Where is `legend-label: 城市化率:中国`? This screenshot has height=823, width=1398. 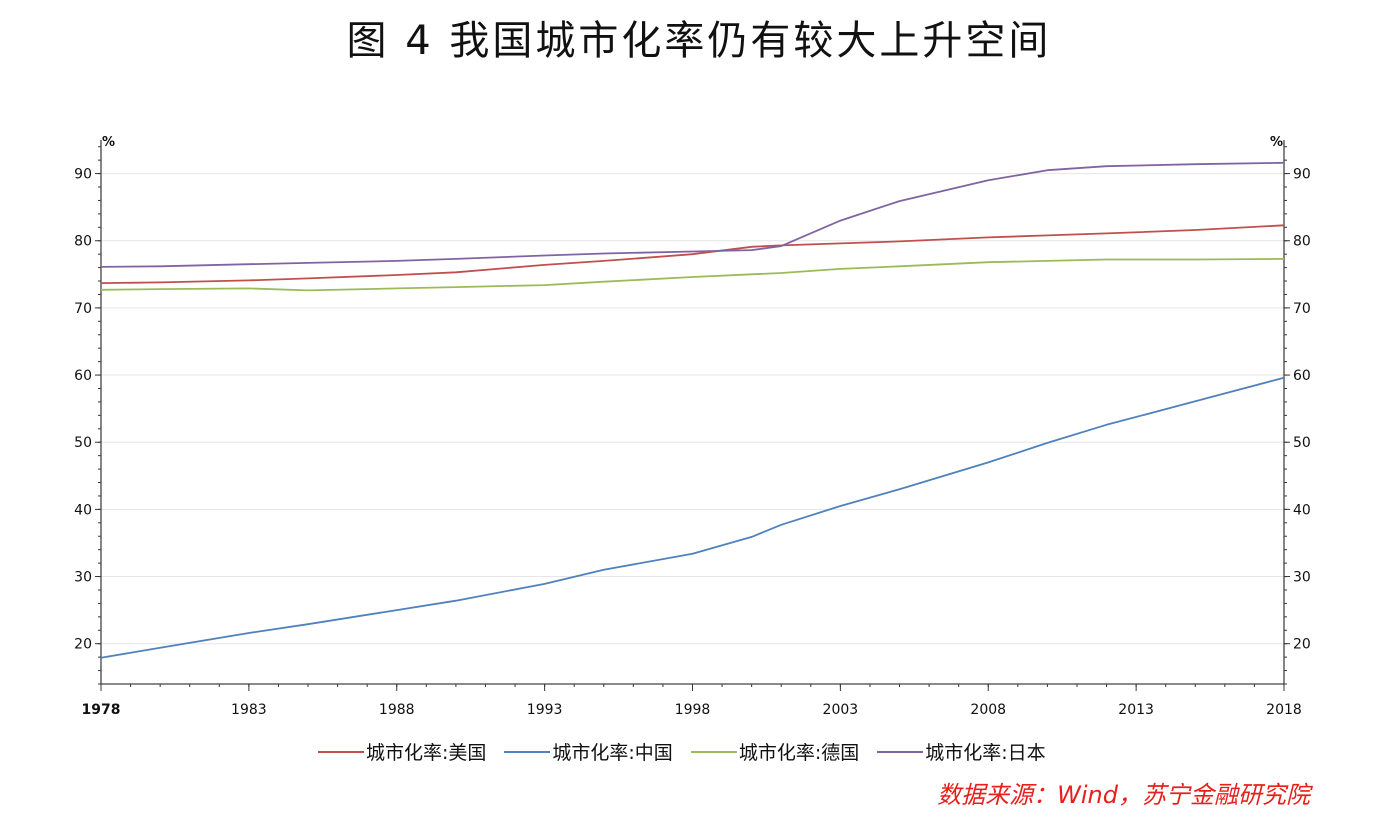
legend-label: 城市化率:中国 is located at coordinates (612, 753).